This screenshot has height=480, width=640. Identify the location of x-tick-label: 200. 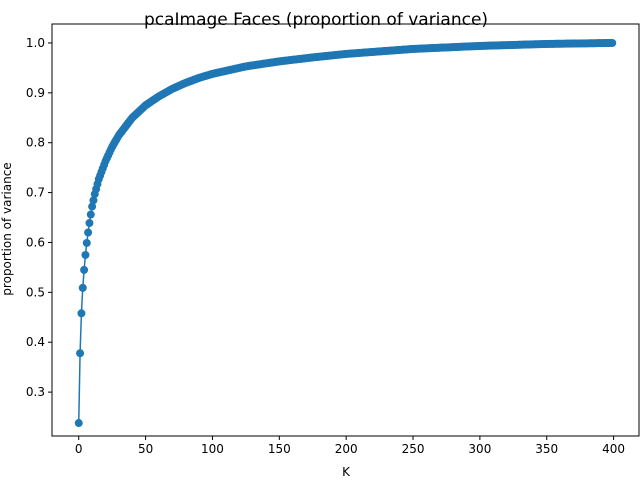
(346, 449).